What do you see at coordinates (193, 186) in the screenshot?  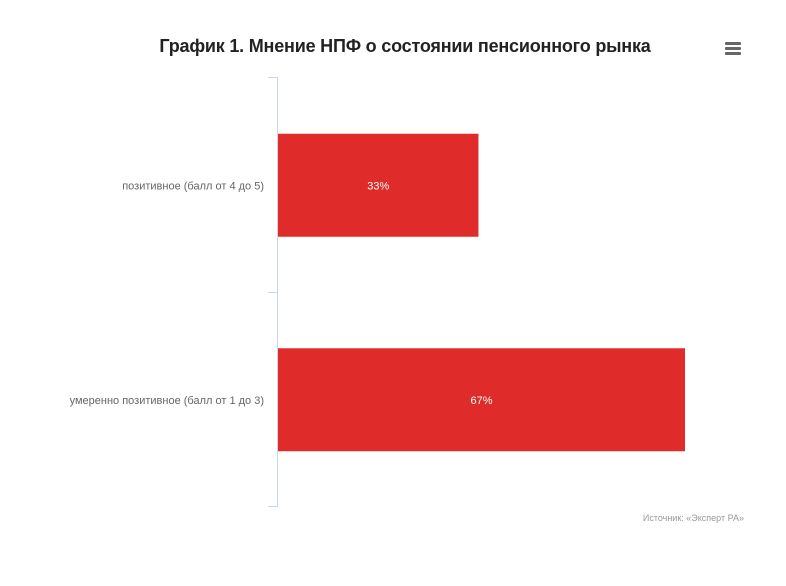 I see `y-axis-tick-label: позитивное (балл от 4 до 5)` at bounding box center [193, 186].